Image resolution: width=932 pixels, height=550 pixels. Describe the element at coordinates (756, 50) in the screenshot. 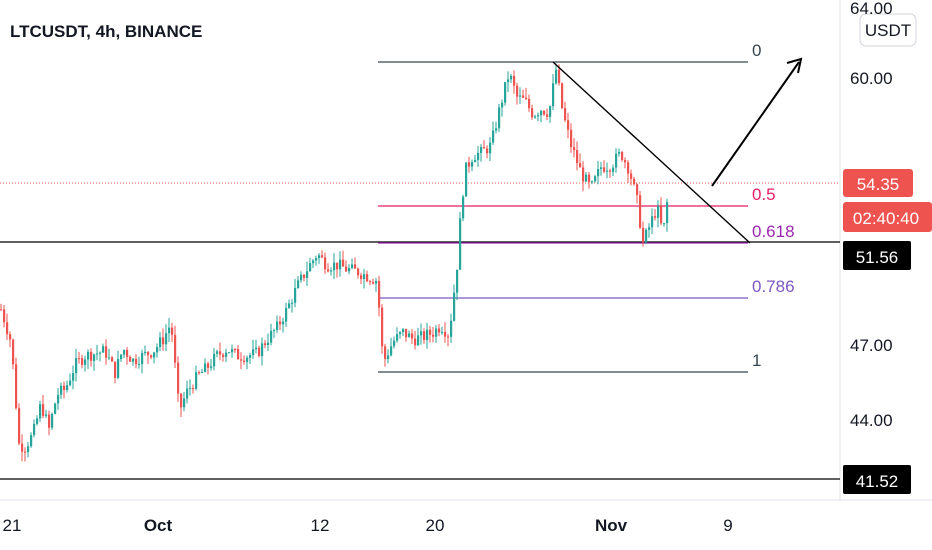

I see `fib-label-0: 0` at that location.